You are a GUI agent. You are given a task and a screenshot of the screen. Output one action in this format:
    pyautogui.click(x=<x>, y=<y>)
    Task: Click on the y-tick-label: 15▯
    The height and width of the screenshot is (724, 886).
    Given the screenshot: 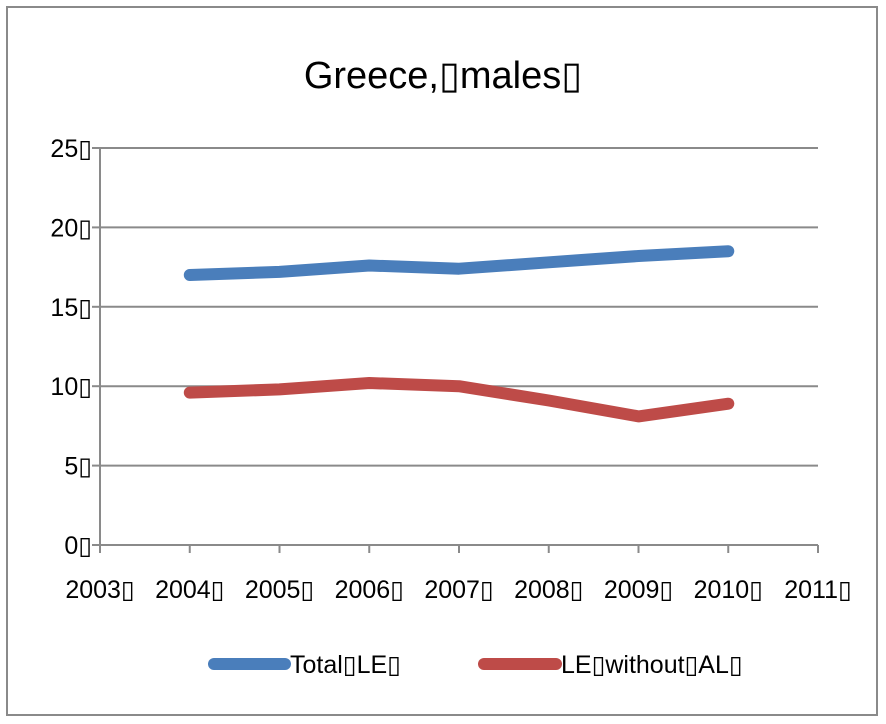 What is the action you would take?
    pyautogui.click(x=71, y=308)
    